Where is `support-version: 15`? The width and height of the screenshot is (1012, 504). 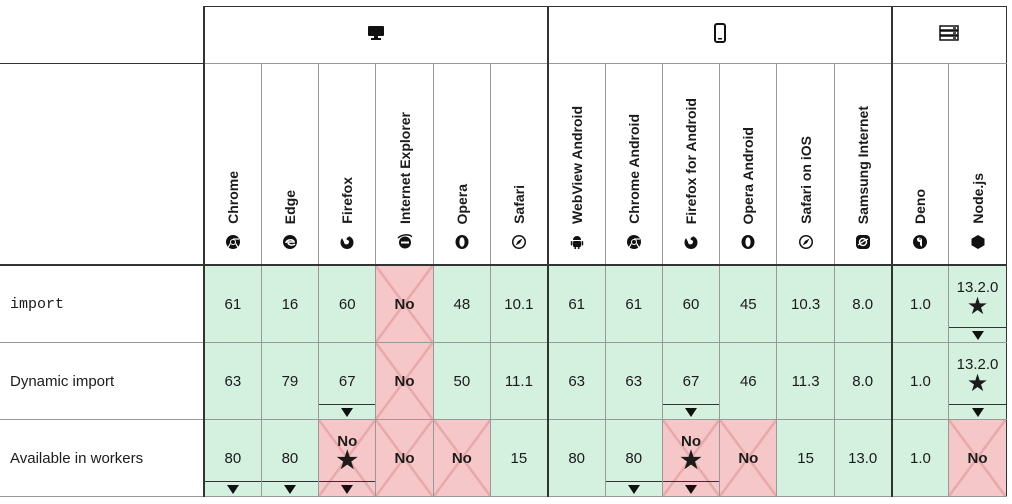 support-version: 15 is located at coordinates (519, 458).